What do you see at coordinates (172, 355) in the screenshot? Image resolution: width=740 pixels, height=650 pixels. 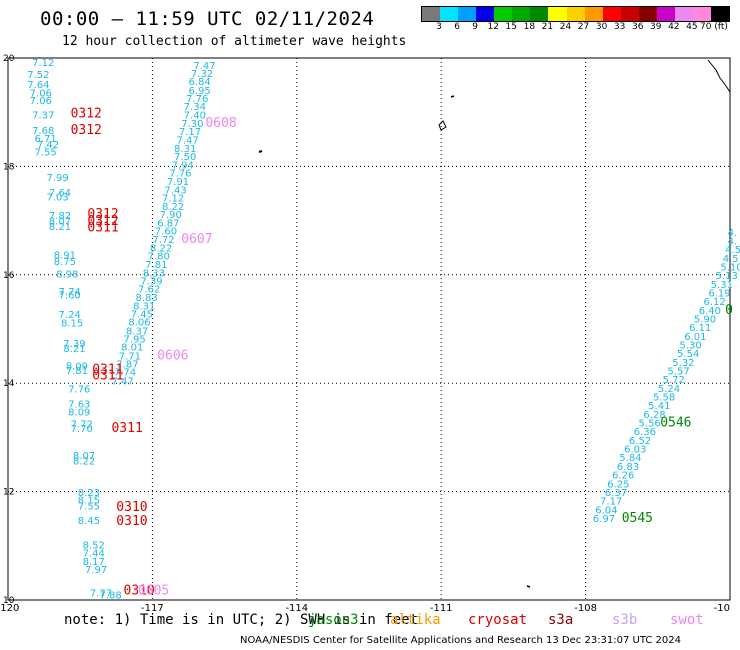 I see `pass-time-stamp: 0606` at bounding box center [172, 355].